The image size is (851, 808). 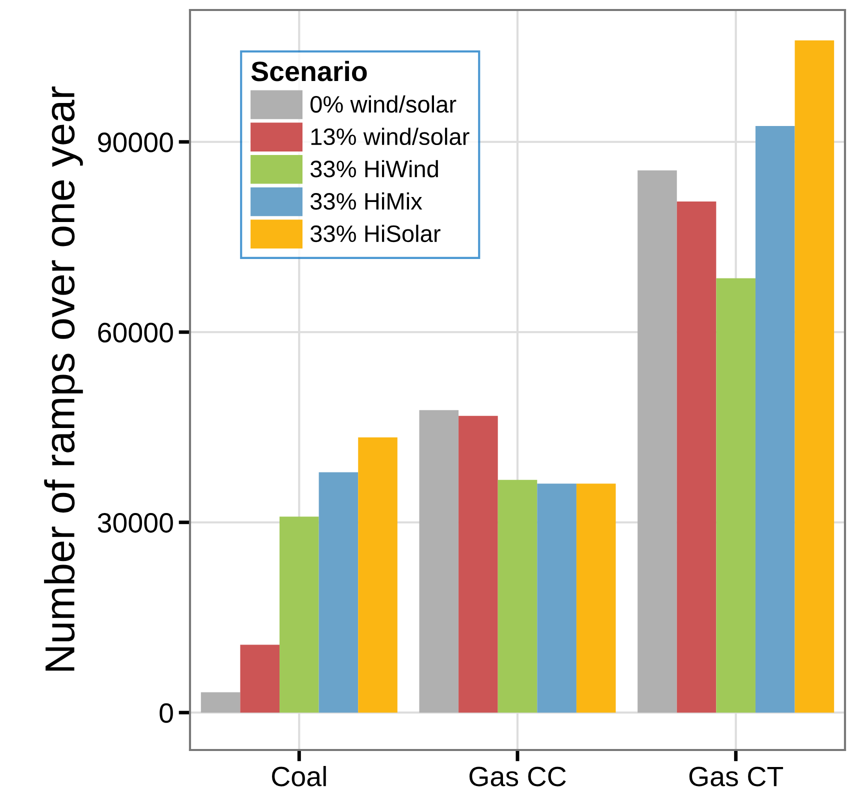 I want to click on y-tick-label: 60000, so click(x=135, y=332).